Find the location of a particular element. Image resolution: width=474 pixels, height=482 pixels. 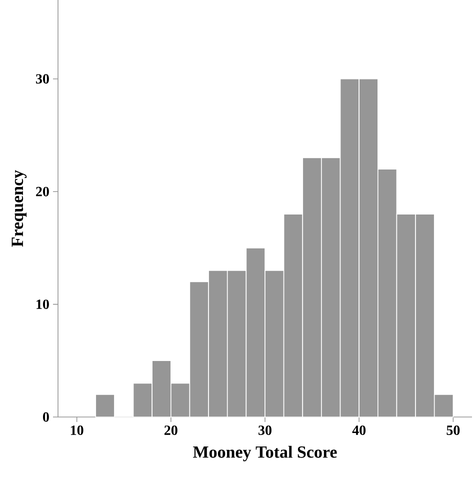

y-tick-label: 20 is located at coordinates (42, 191).